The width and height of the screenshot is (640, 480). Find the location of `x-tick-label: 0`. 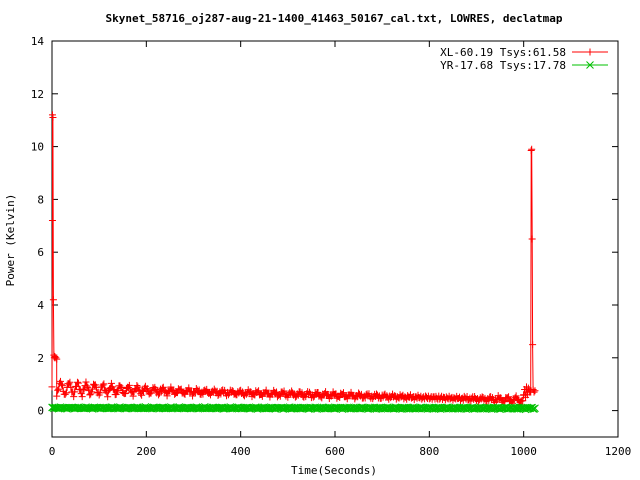

x-tick-label: 0 is located at coordinates (52, 451).